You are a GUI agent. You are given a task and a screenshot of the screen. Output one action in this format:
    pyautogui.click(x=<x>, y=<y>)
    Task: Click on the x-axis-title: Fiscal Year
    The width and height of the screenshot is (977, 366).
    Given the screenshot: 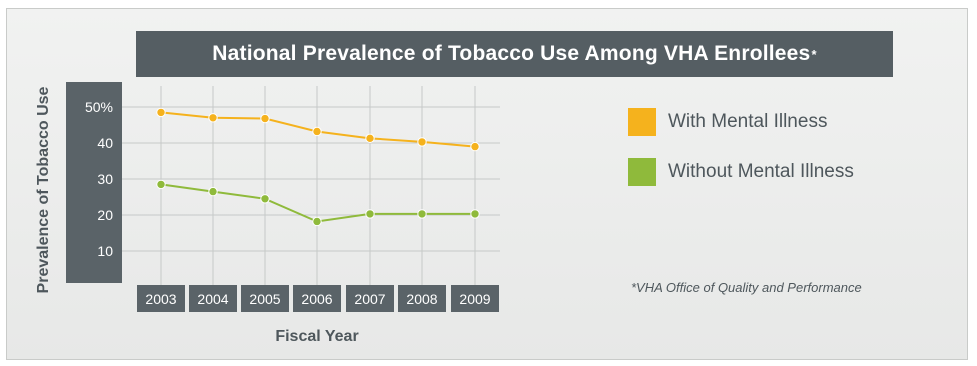 What is the action you would take?
    pyautogui.click(x=317, y=336)
    